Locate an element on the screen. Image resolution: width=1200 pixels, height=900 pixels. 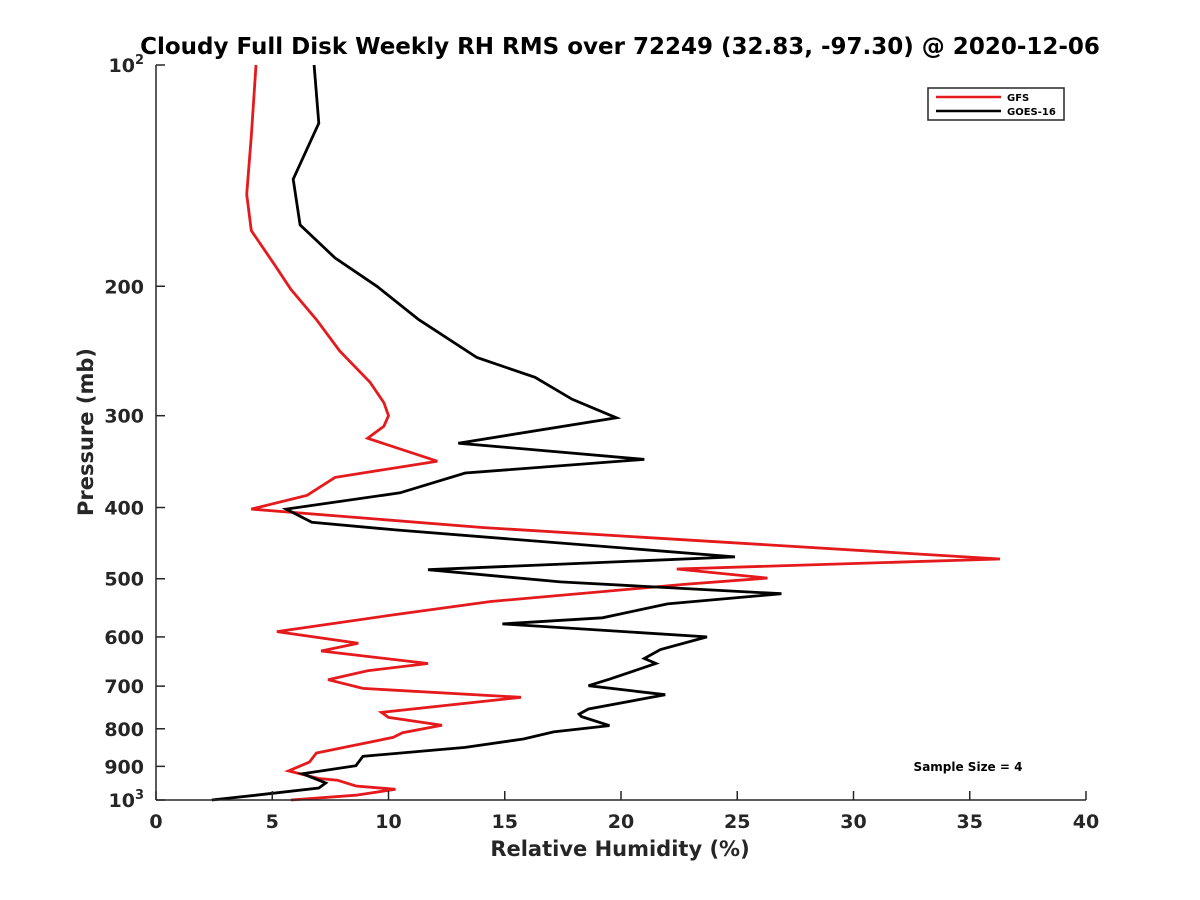
y-tick-label: 10³ is located at coordinates (127, 800).